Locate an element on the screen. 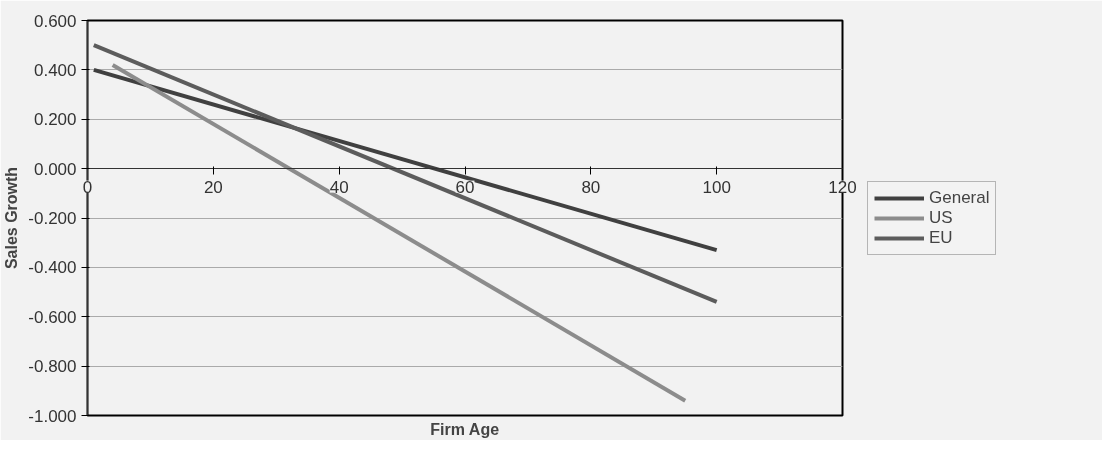 The height and width of the screenshot is (475, 1102). y-axis-title: Sales Growth is located at coordinates (12, 218).